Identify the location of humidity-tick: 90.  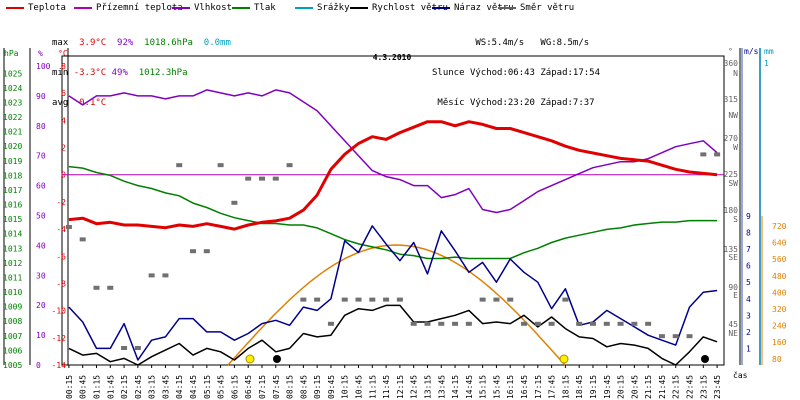
(41, 96).